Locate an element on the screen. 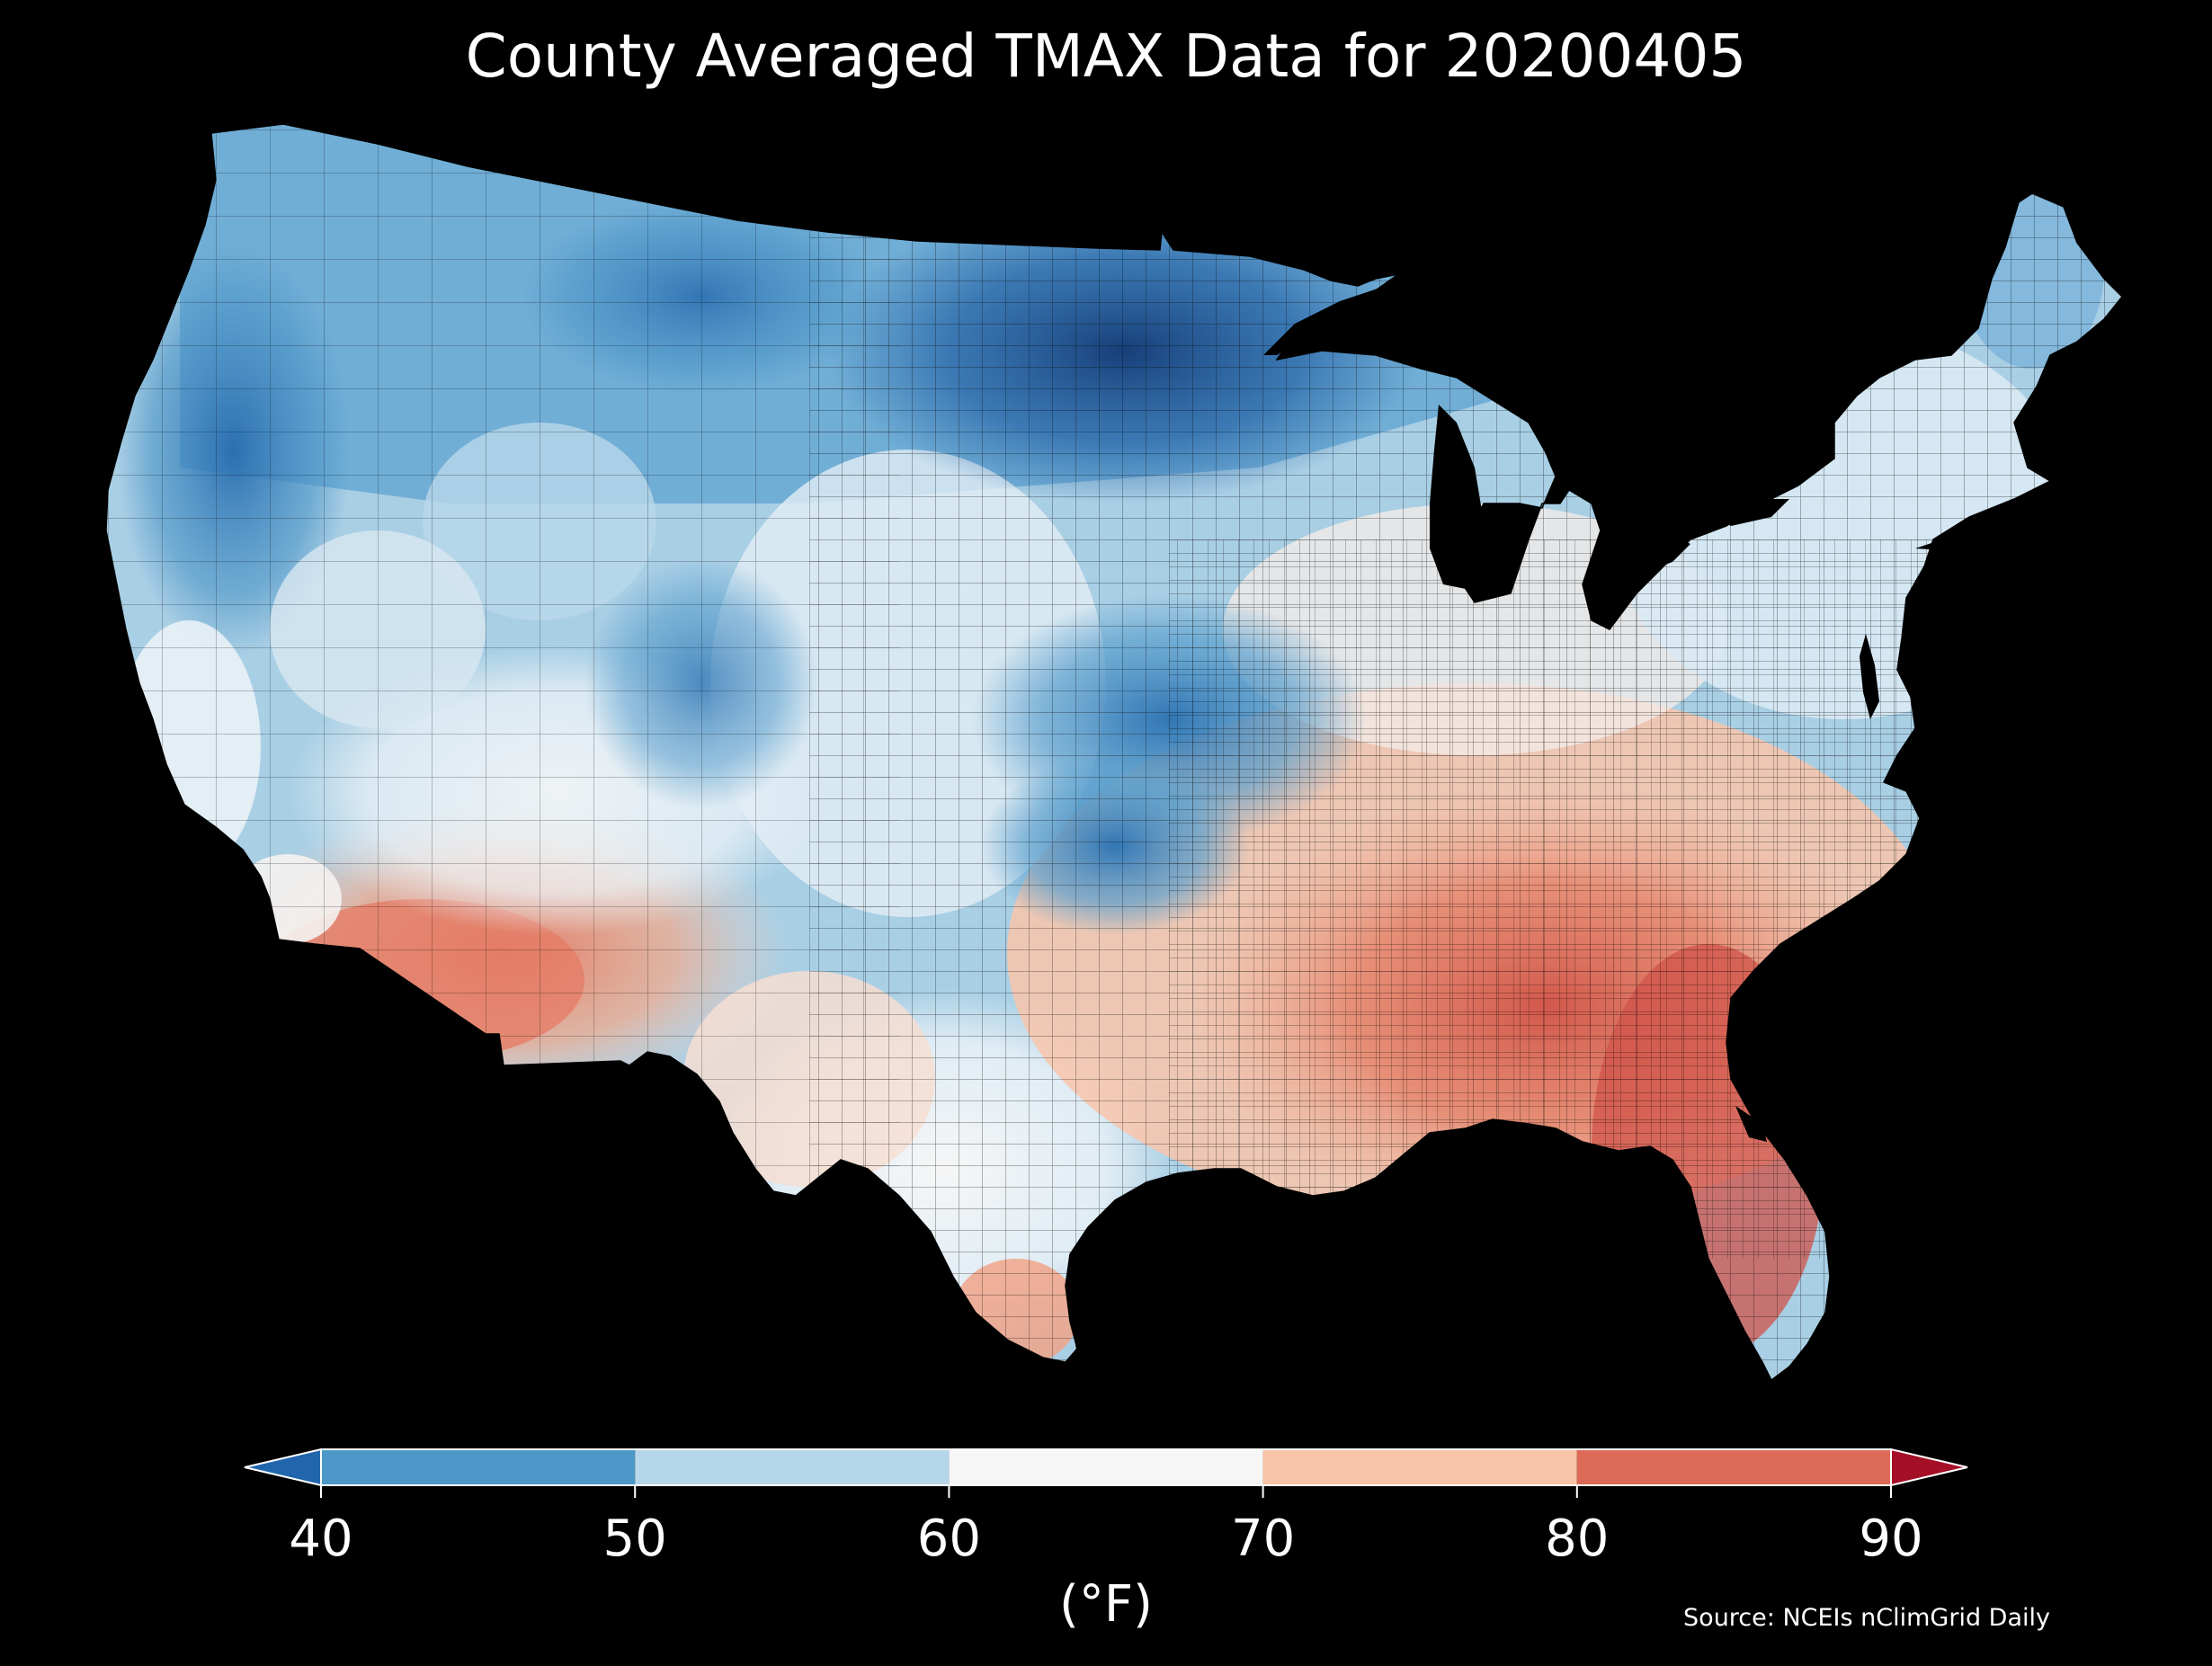  source-credit: Source: NCEIs nClimGrid Daily is located at coordinates (1866, 1618).